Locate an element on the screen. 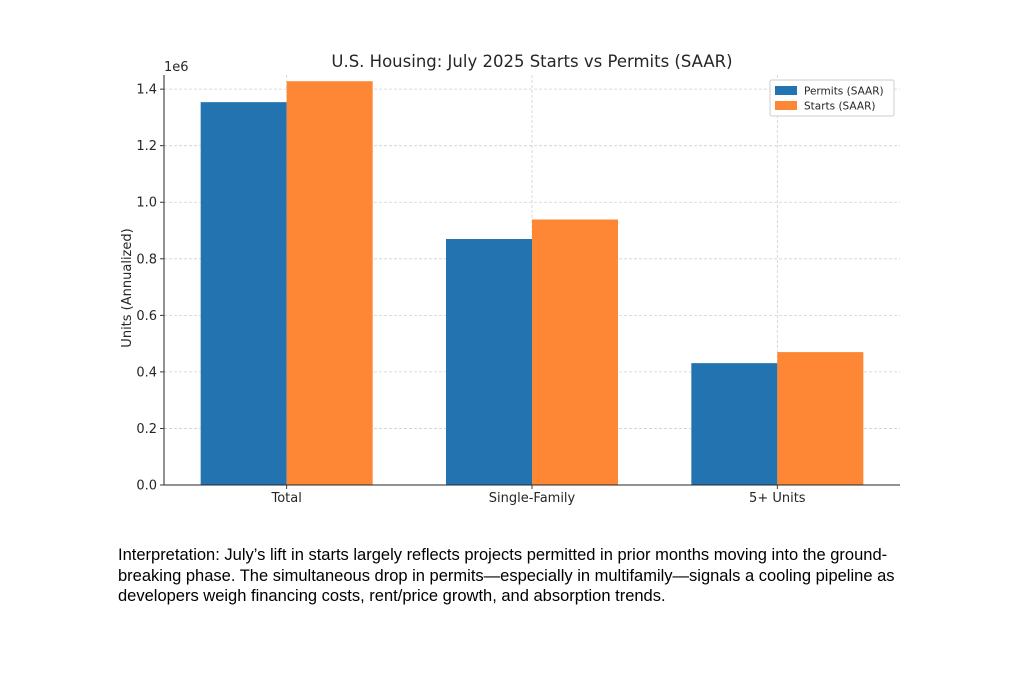 The image size is (1024, 686). y-tick-label: 1.4 is located at coordinates (146, 90).